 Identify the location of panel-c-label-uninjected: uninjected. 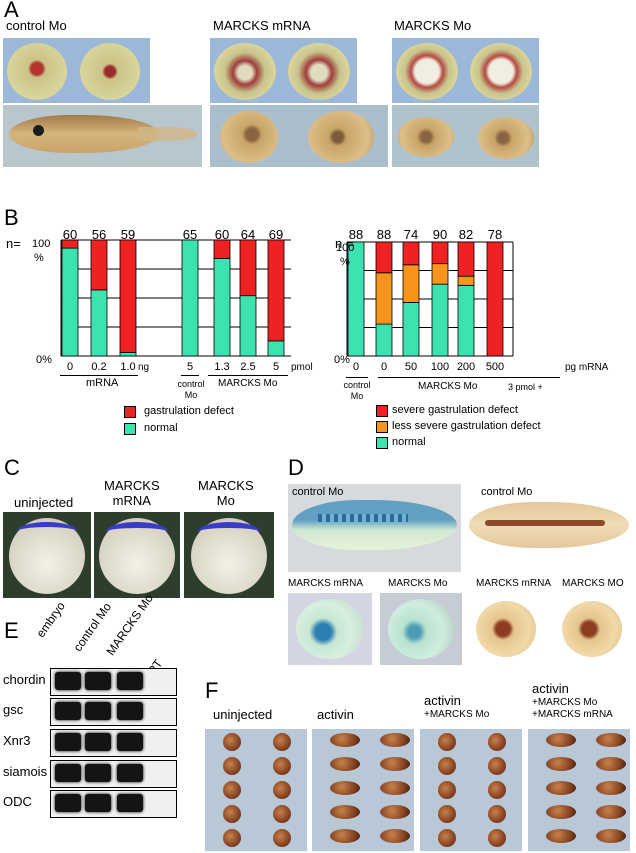
(44, 502).